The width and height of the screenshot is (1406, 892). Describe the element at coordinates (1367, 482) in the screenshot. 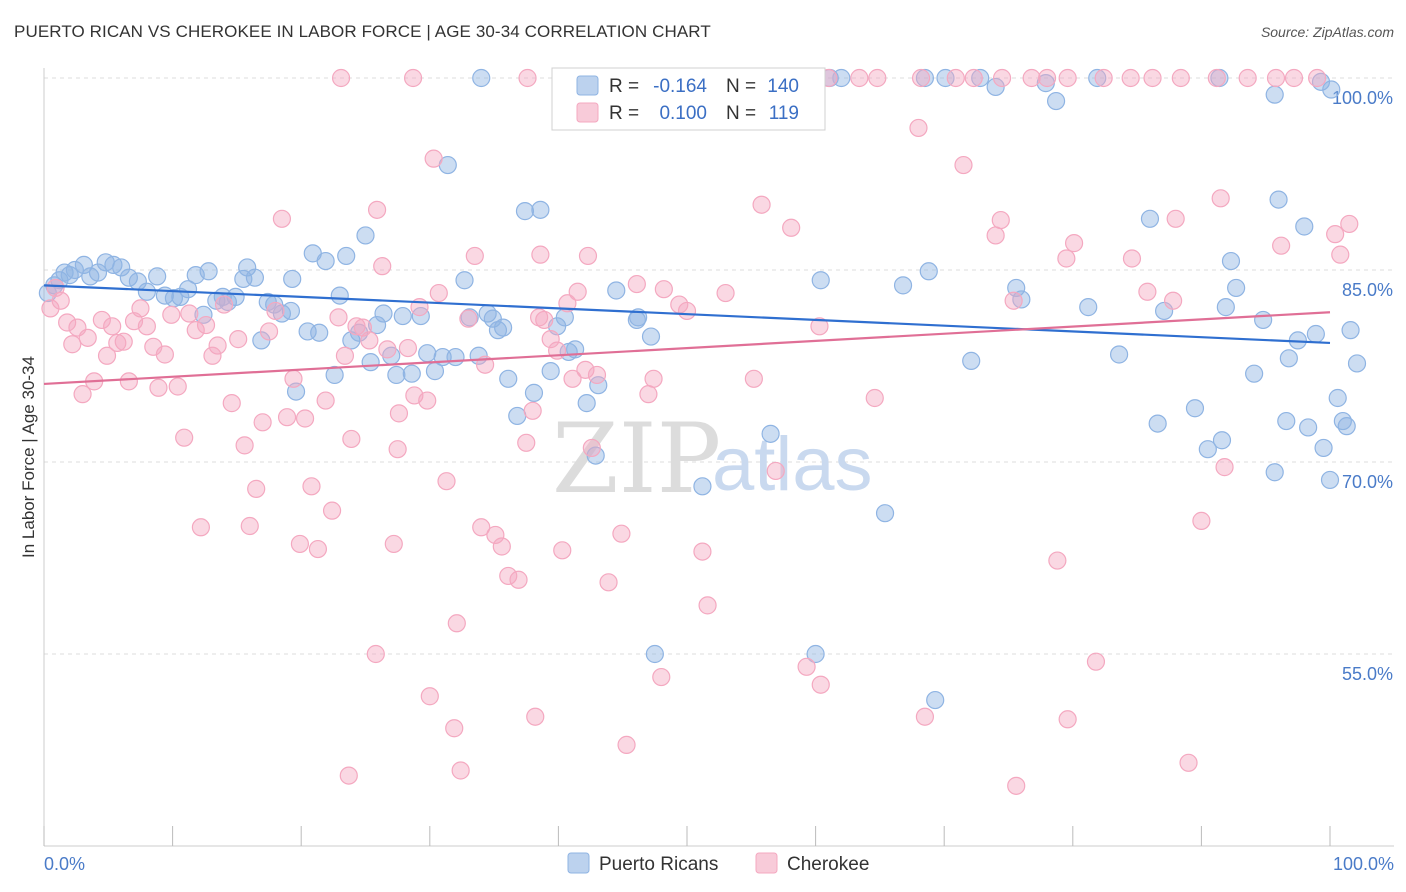

I see `y-tick-label: 70.0%` at that location.